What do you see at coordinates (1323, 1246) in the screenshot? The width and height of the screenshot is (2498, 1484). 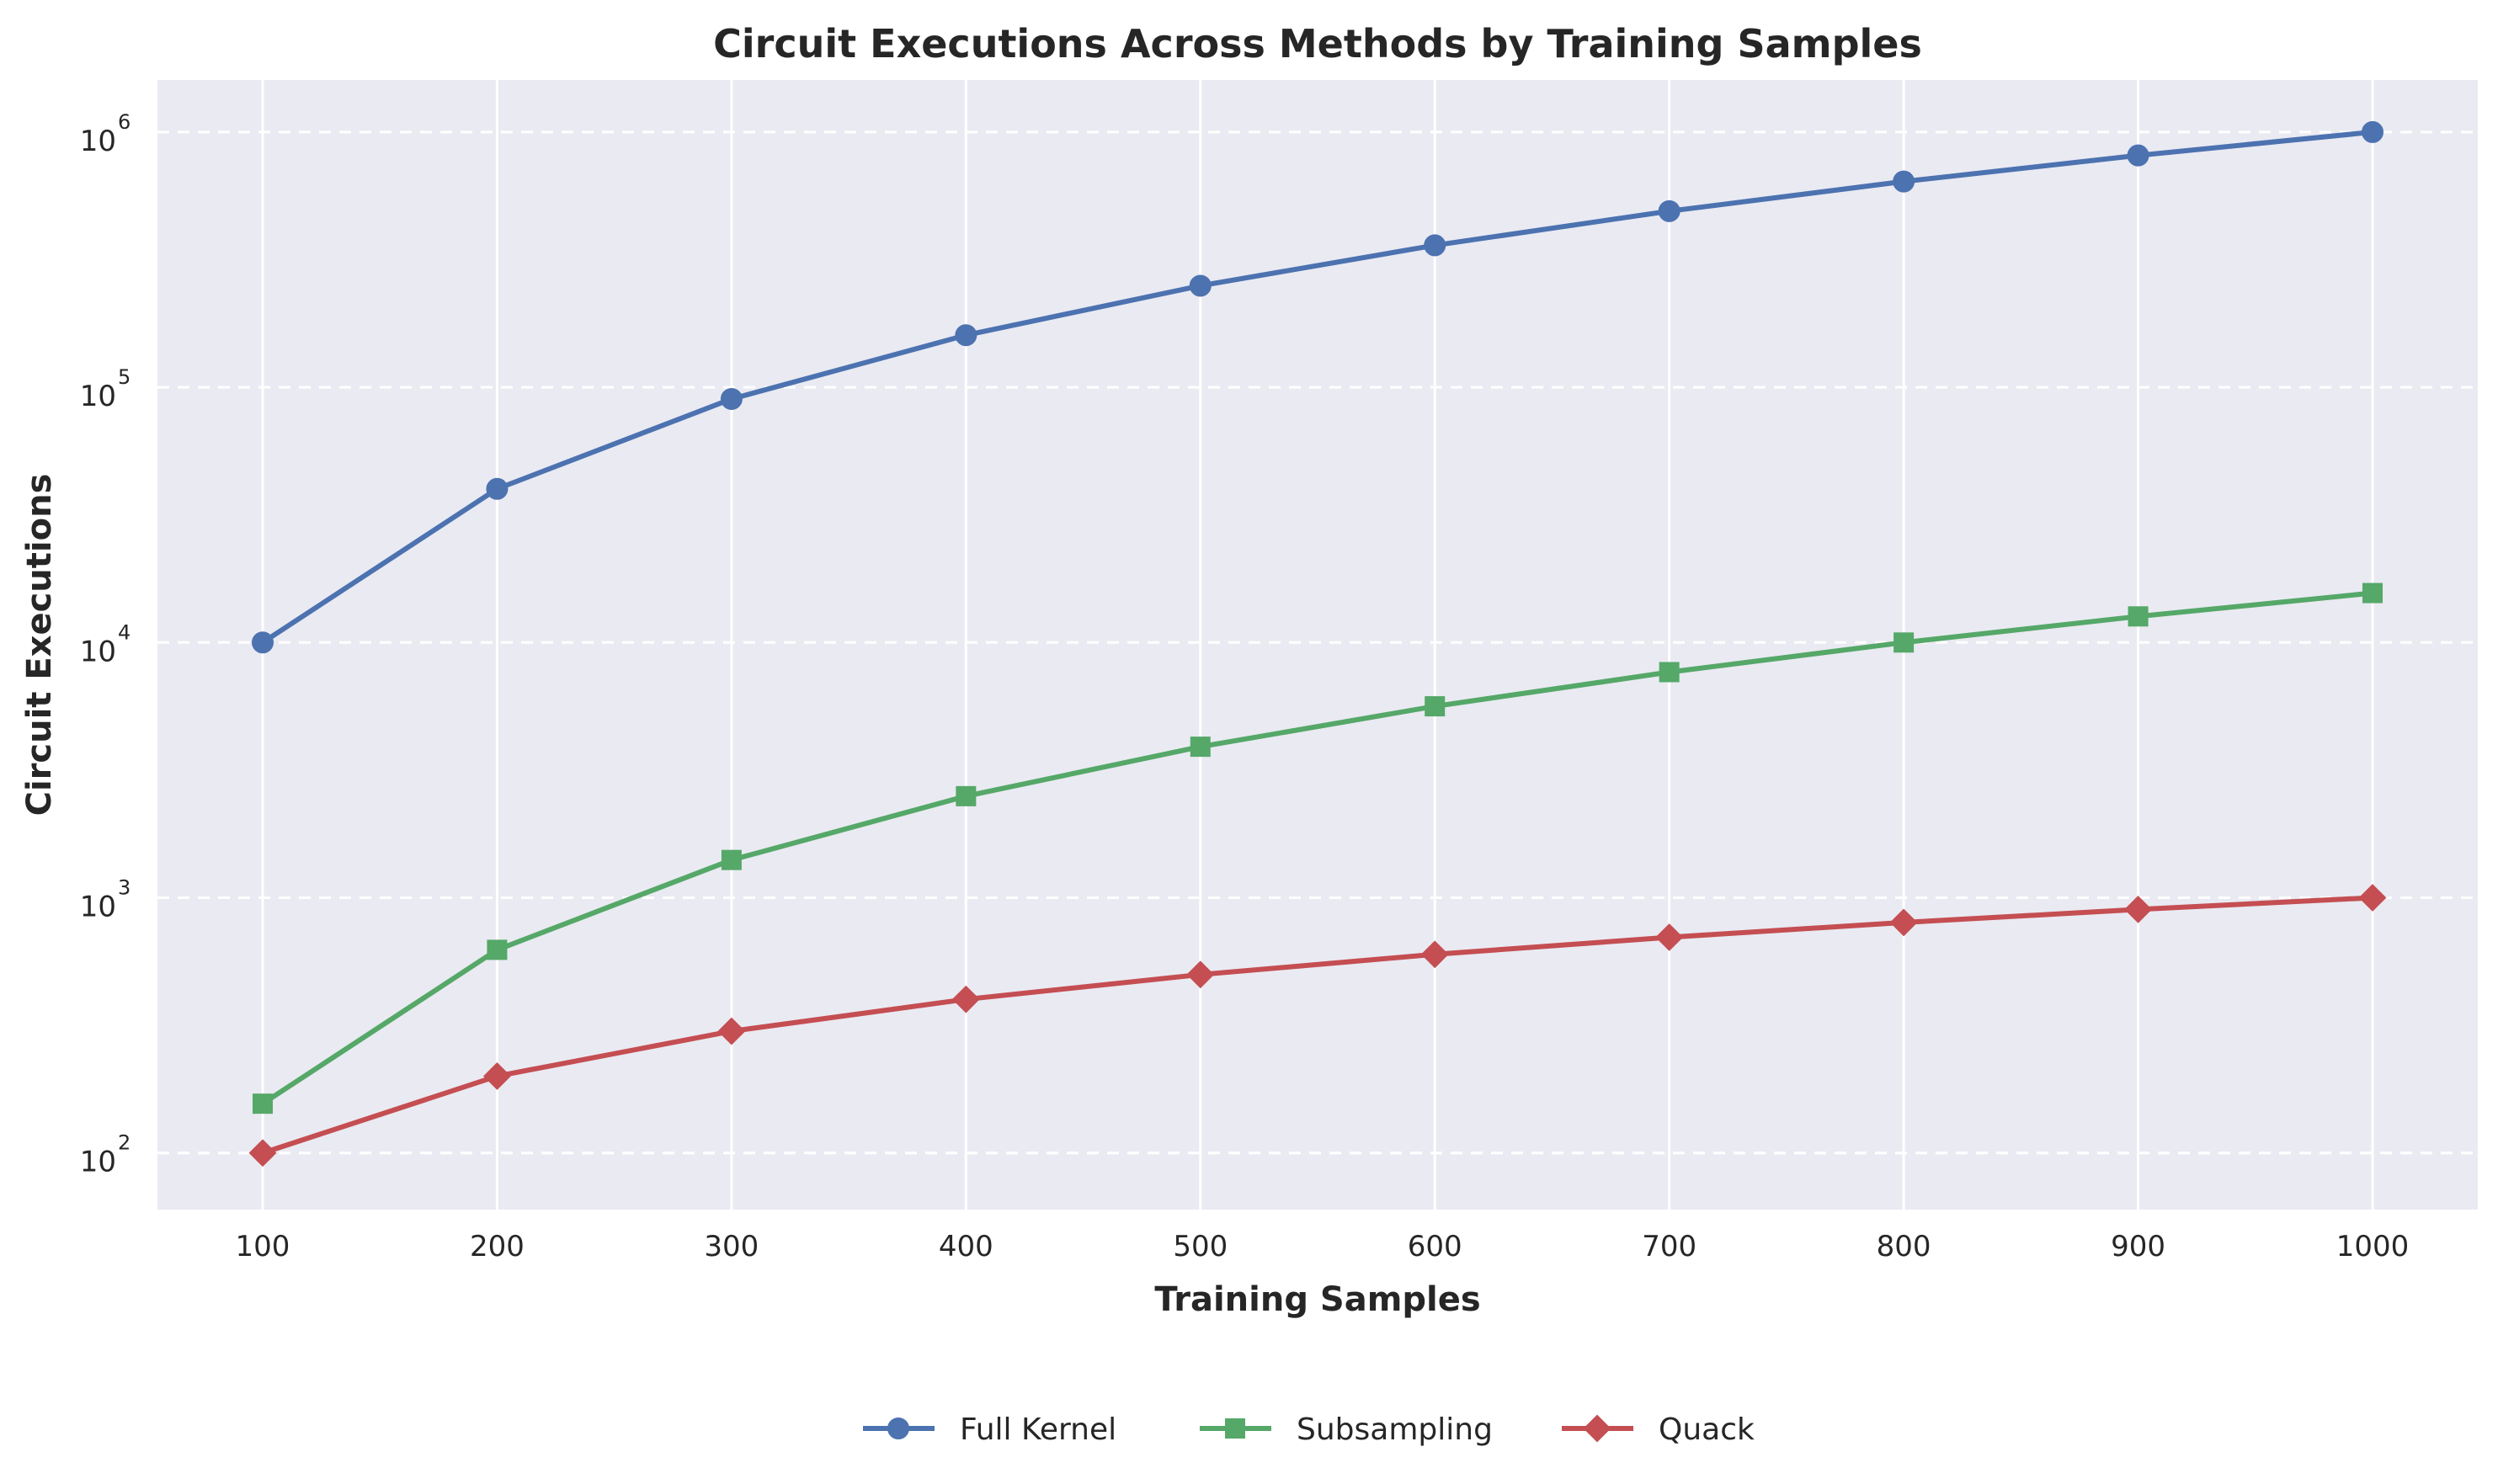 I see `x-tick-labels: 100 200 300 400 500 600 700 800 900 1000` at bounding box center [1323, 1246].